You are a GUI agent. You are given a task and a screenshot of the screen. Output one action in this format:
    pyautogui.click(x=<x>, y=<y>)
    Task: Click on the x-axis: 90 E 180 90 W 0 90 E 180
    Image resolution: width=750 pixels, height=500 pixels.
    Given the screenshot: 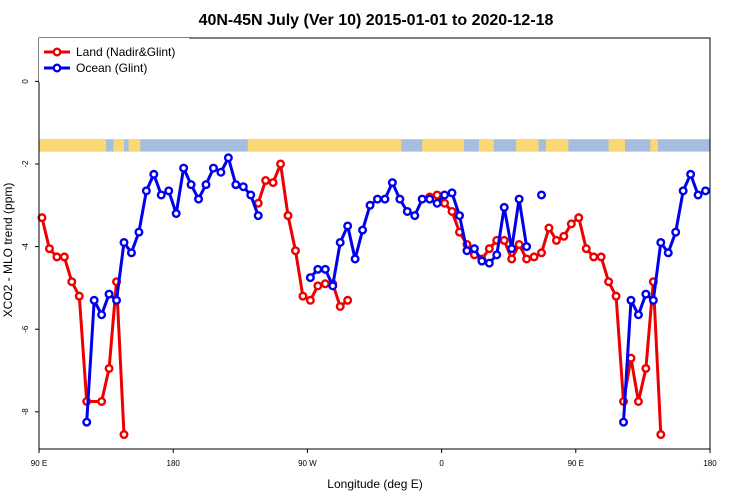 What is the action you would take?
    pyautogui.click(x=374, y=458)
    